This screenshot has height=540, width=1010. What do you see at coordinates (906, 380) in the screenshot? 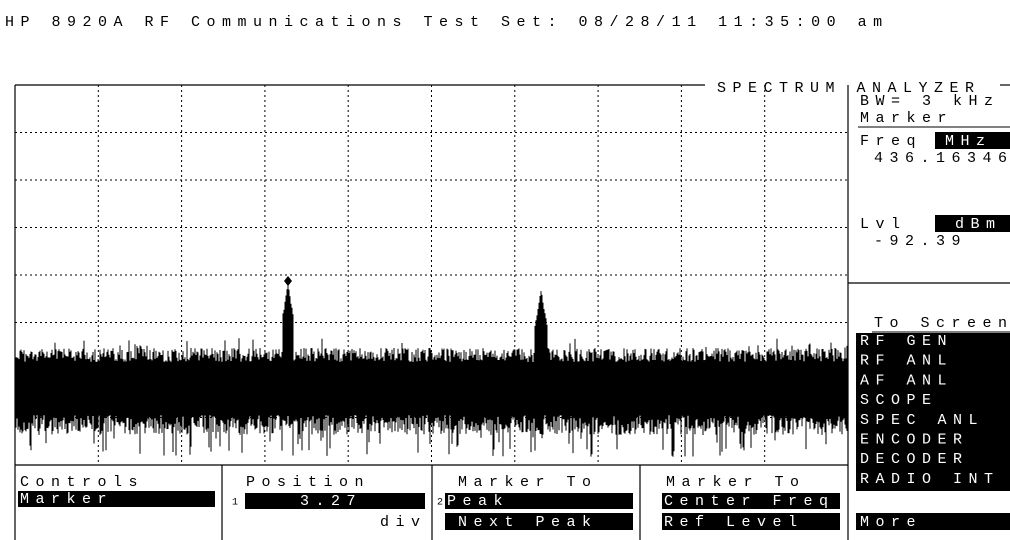
I see `screen-key: AF ANL` at bounding box center [906, 380].